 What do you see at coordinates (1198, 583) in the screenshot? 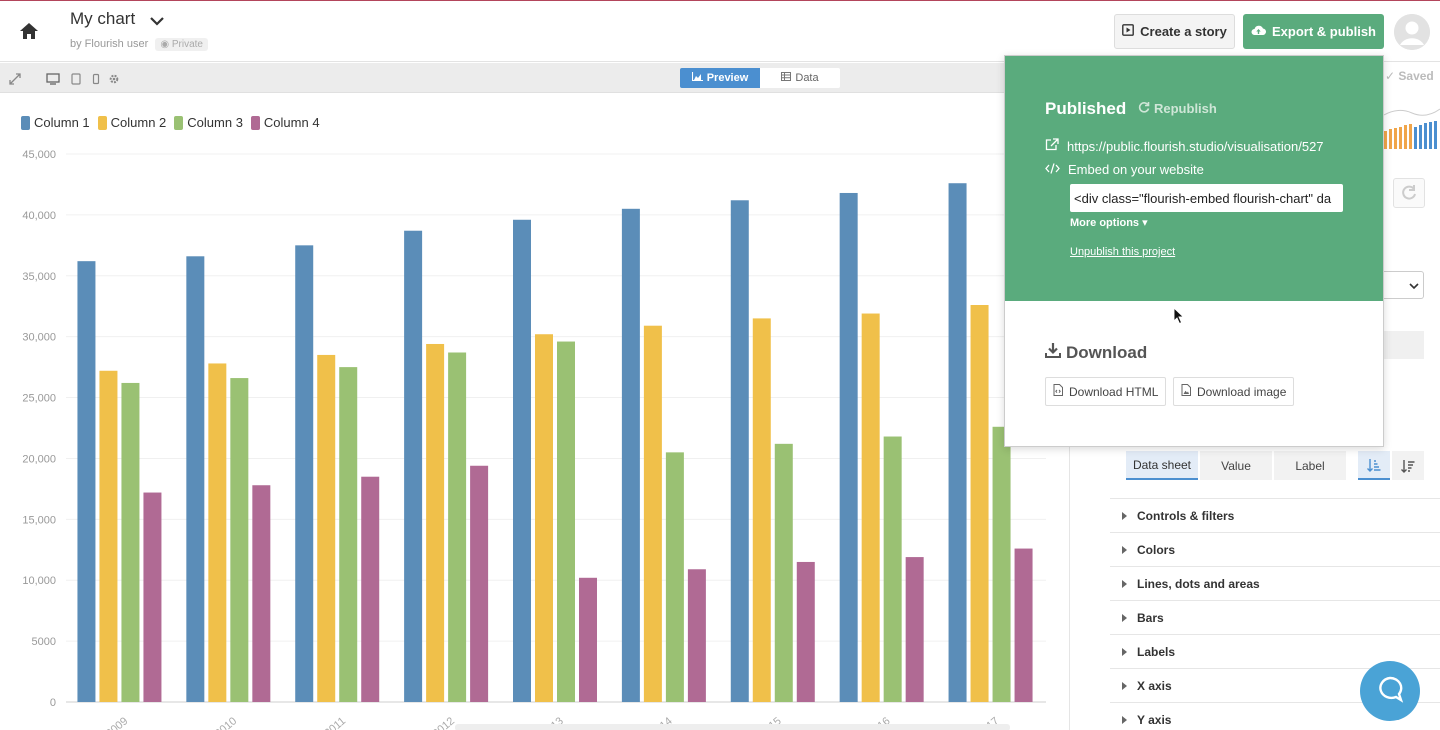
I see `section-label: Lines, dots and areas` at bounding box center [1198, 583].